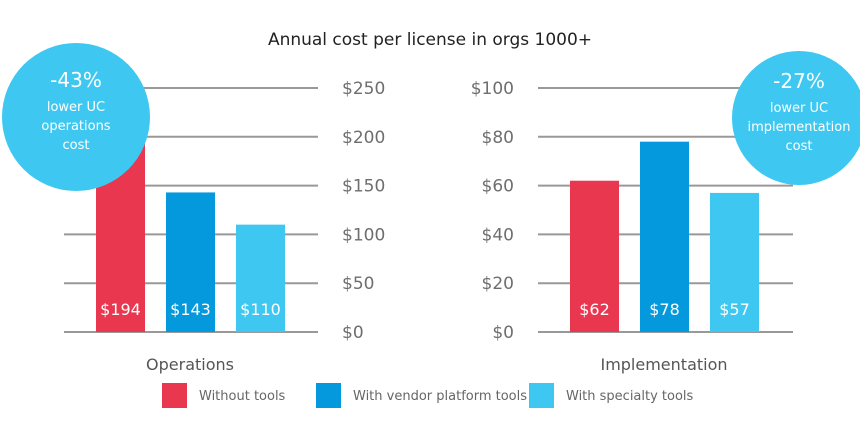 This screenshot has height=430, width=860. Describe the element at coordinates (734, 309) in the screenshot. I see `data-label: $57` at that location.